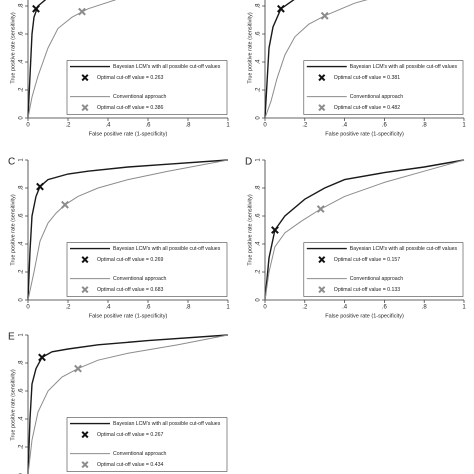 This screenshot has width=474, height=474. I want to click on legend-label: Optimal cut-off value = 0.267, so click(130, 435).